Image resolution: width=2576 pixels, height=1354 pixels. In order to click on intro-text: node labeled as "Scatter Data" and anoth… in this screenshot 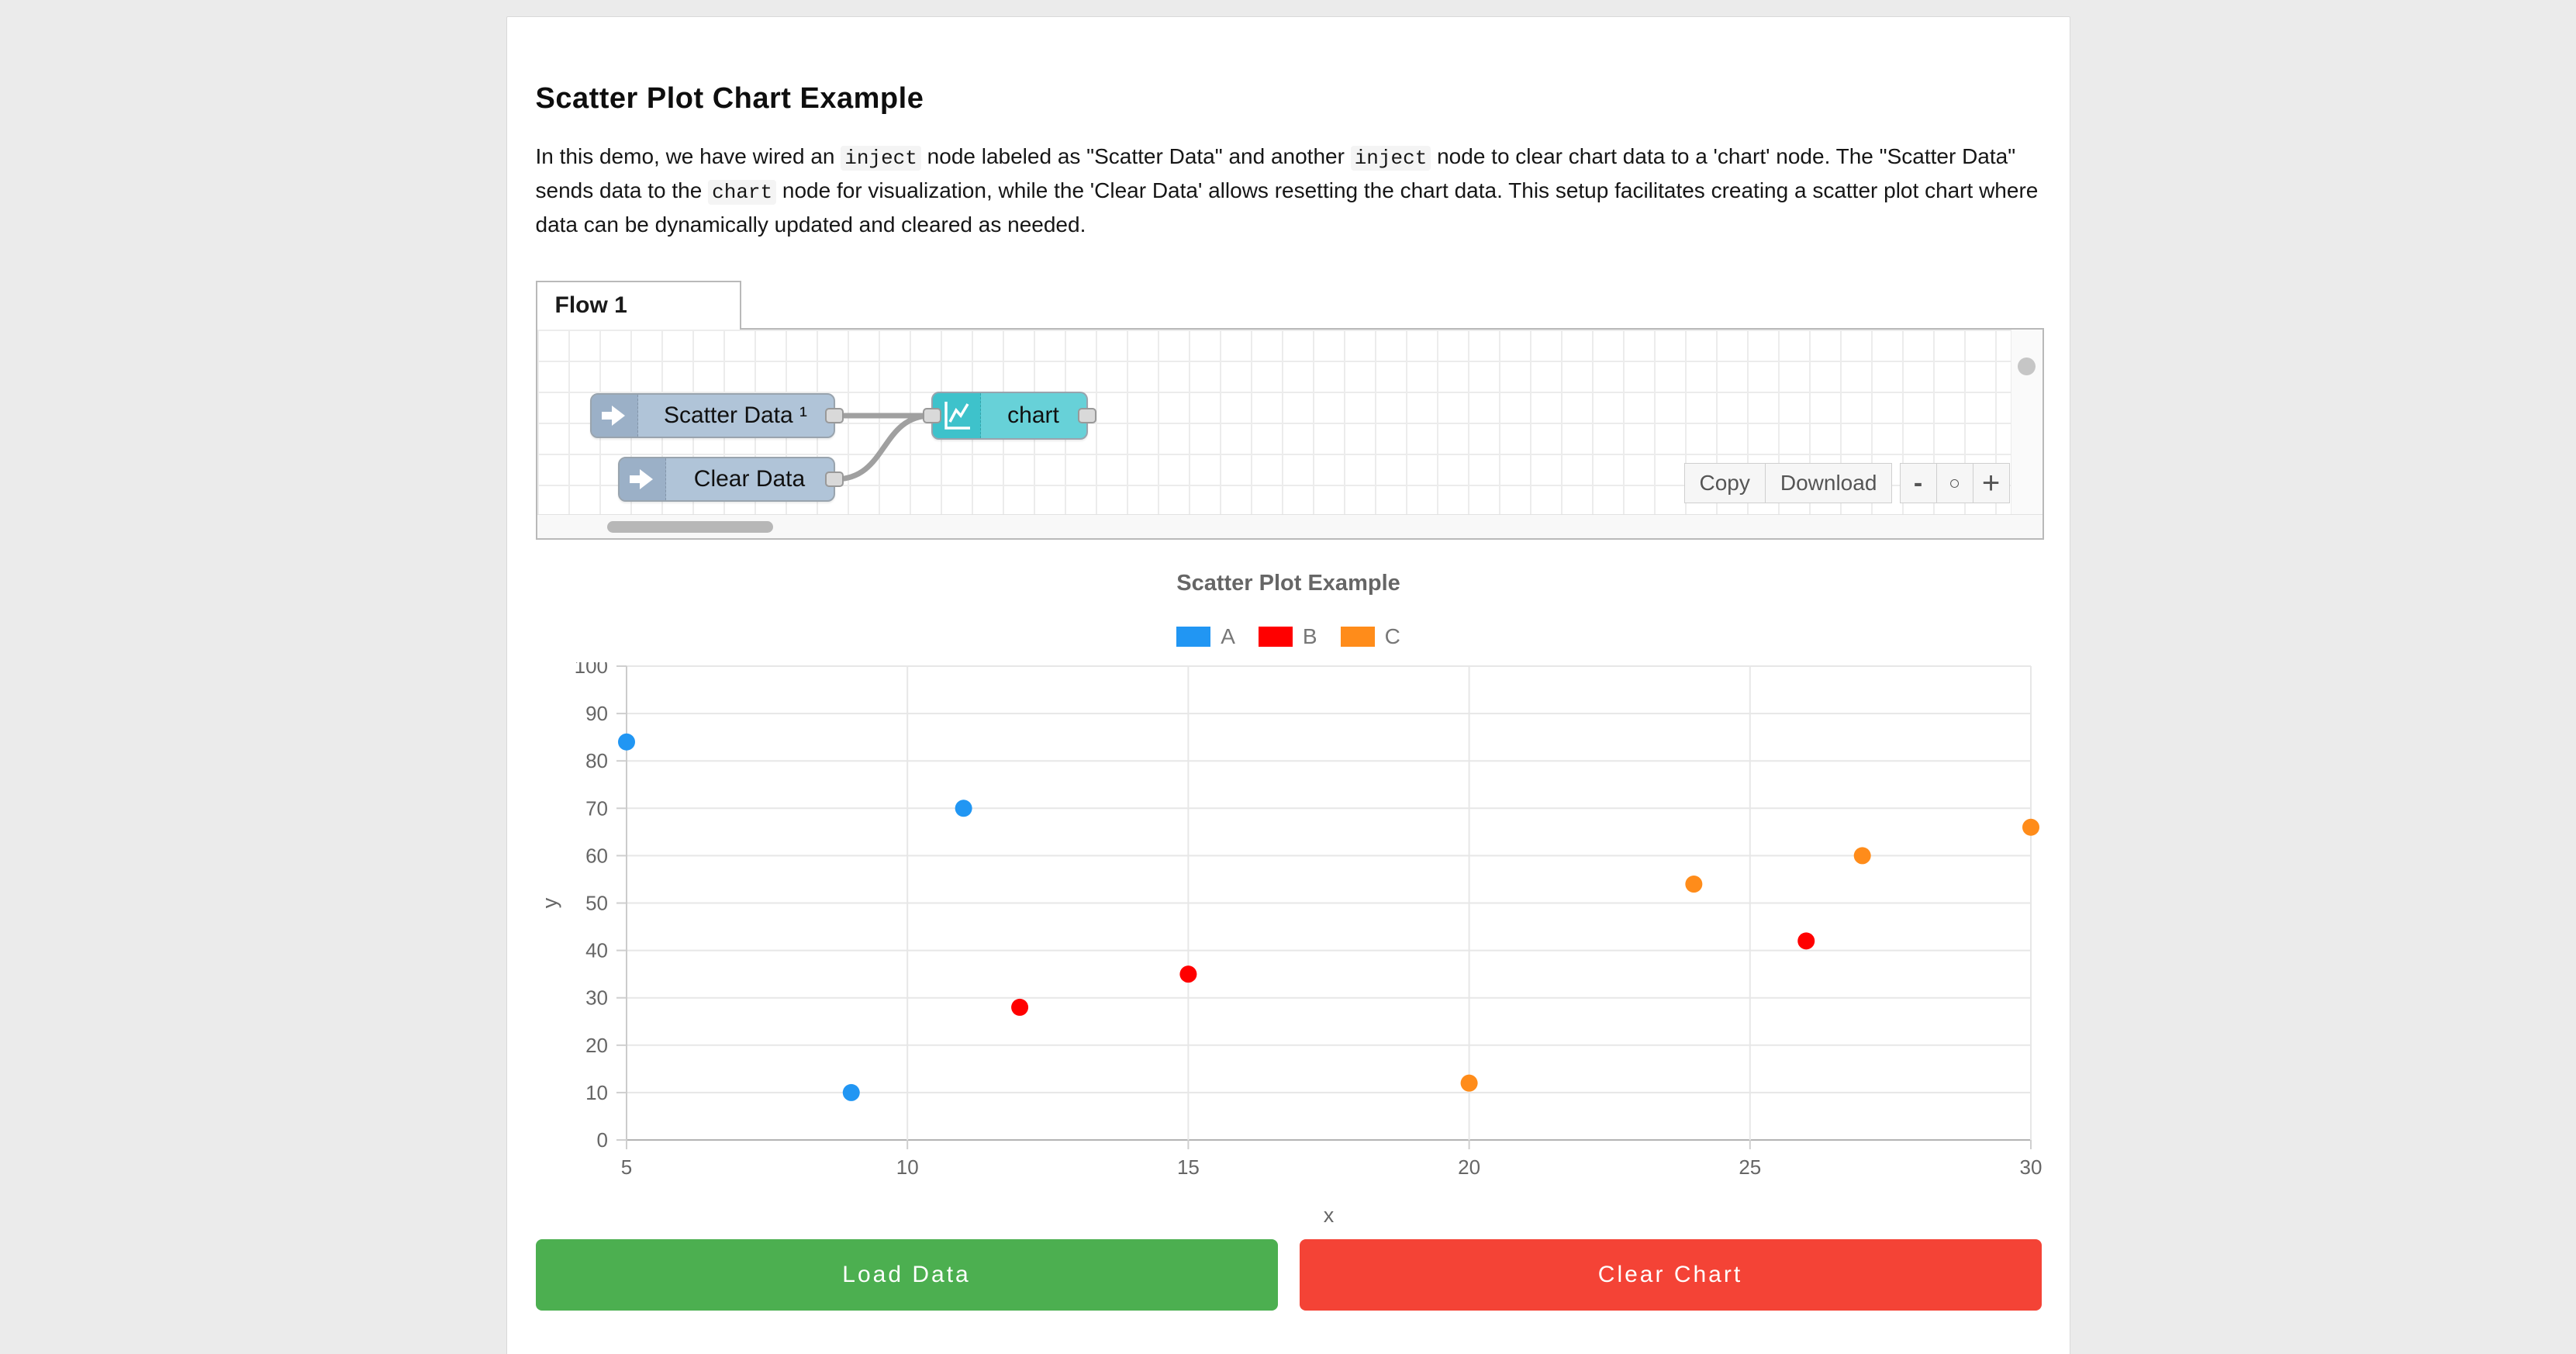, I will do `click(1135, 156)`.